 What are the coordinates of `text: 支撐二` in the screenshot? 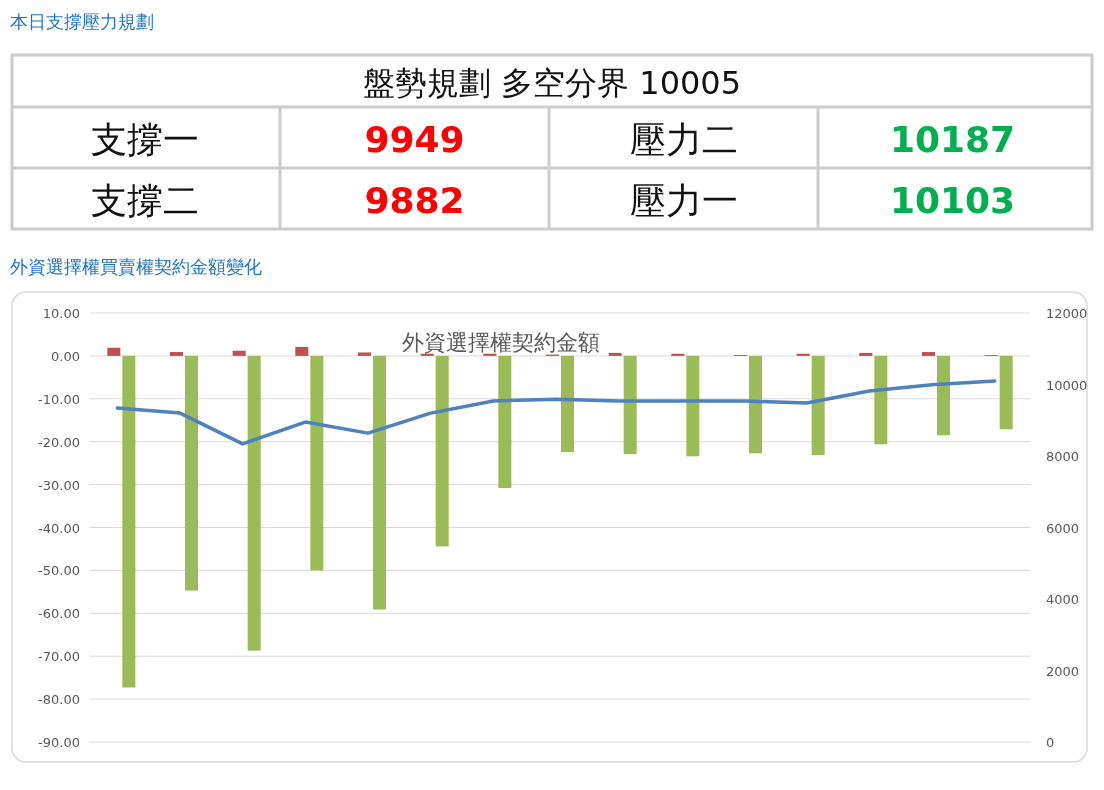 It's located at (145, 200).